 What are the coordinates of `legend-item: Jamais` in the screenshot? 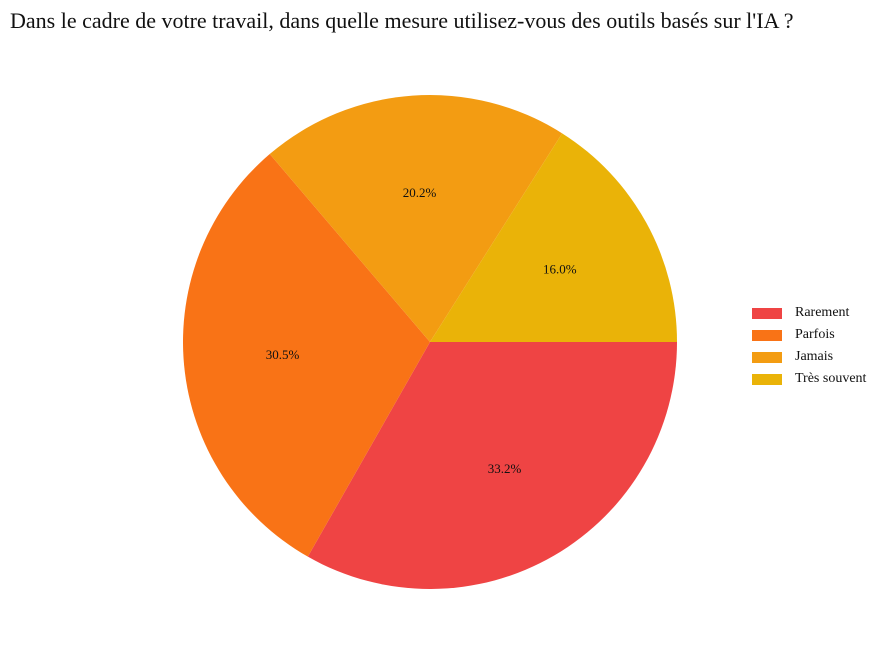 It's located at (809, 357).